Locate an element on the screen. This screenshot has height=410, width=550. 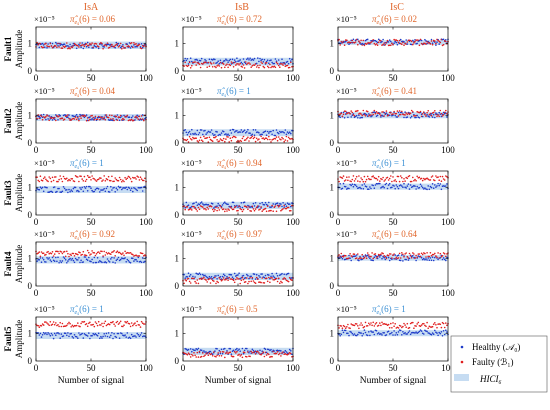
exponent-label: ×10⁻⁵ is located at coordinates (346, 163).